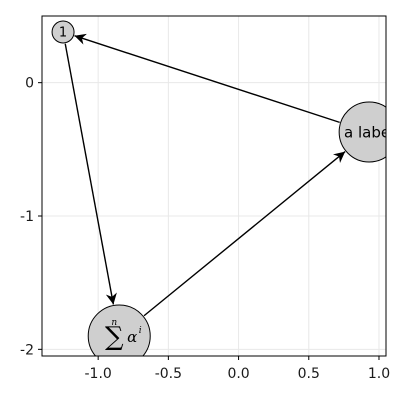 This screenshot has height=400, width=400. I want to click on node-n3: ∑nα i, so click(119, 335).